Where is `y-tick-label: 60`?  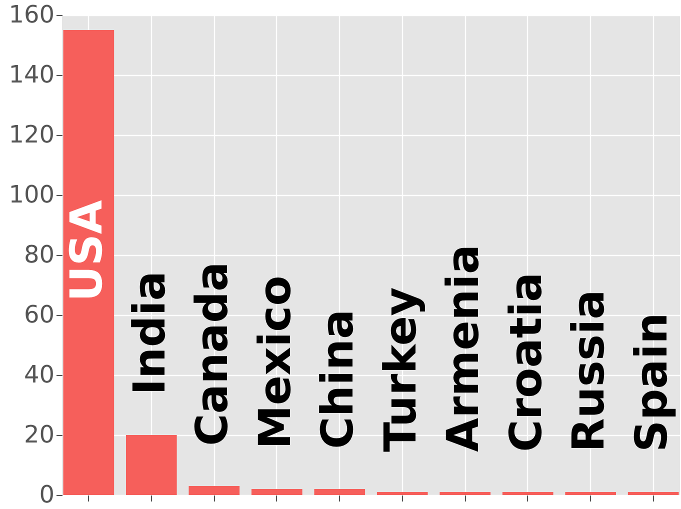 y-tick-label: 60 is located at coordinates (39, 314).